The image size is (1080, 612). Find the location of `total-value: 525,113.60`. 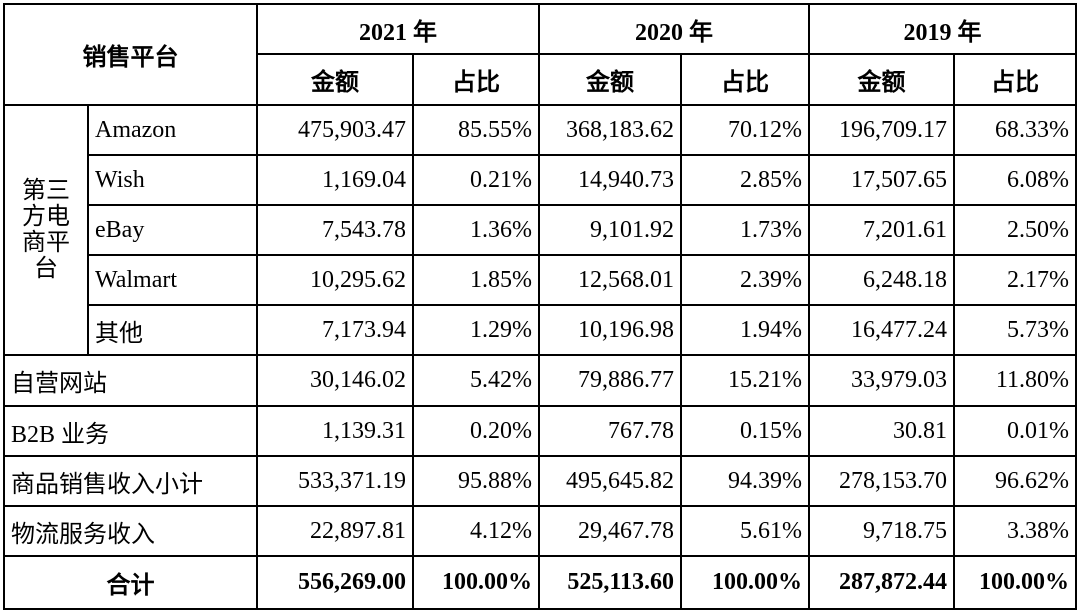

total-value: 525,113.60 is located at coordinates (610, 582).